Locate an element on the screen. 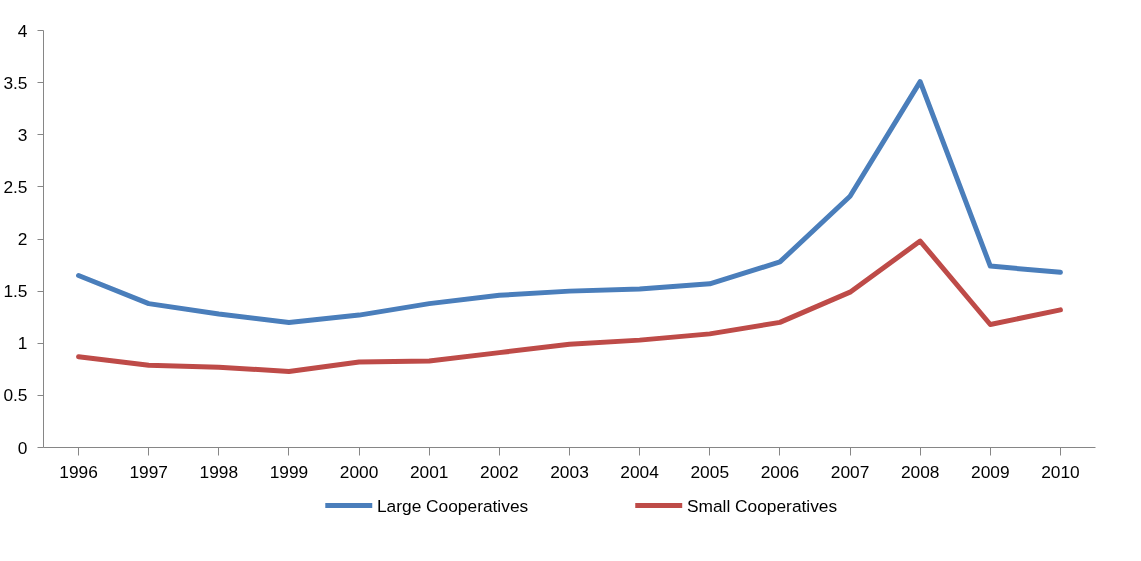  x-tick-label: 2006 is located at coordinates (780, 471).